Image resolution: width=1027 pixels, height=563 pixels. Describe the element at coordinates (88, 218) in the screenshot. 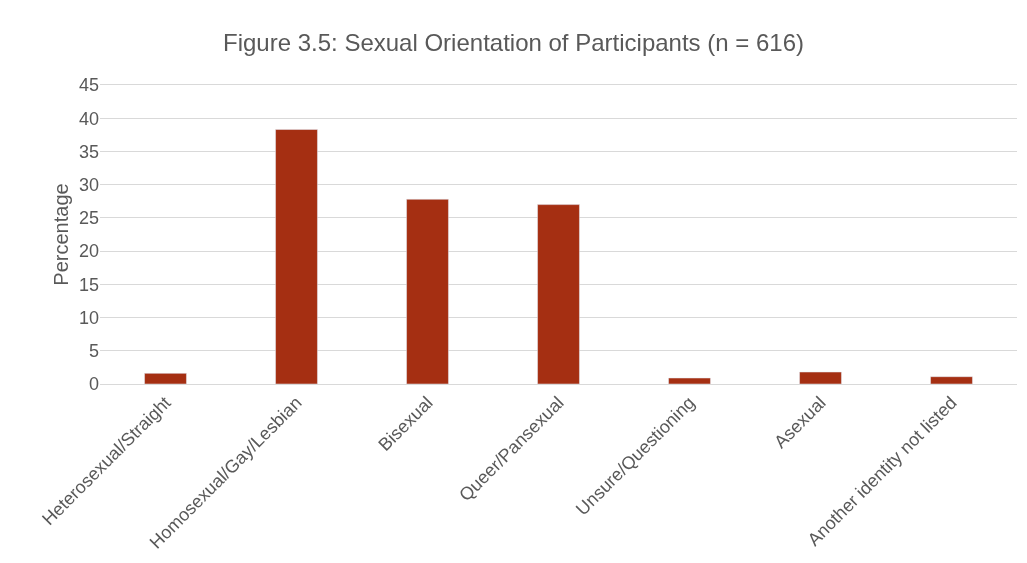

I see `y-tick-label: 25` at that location.